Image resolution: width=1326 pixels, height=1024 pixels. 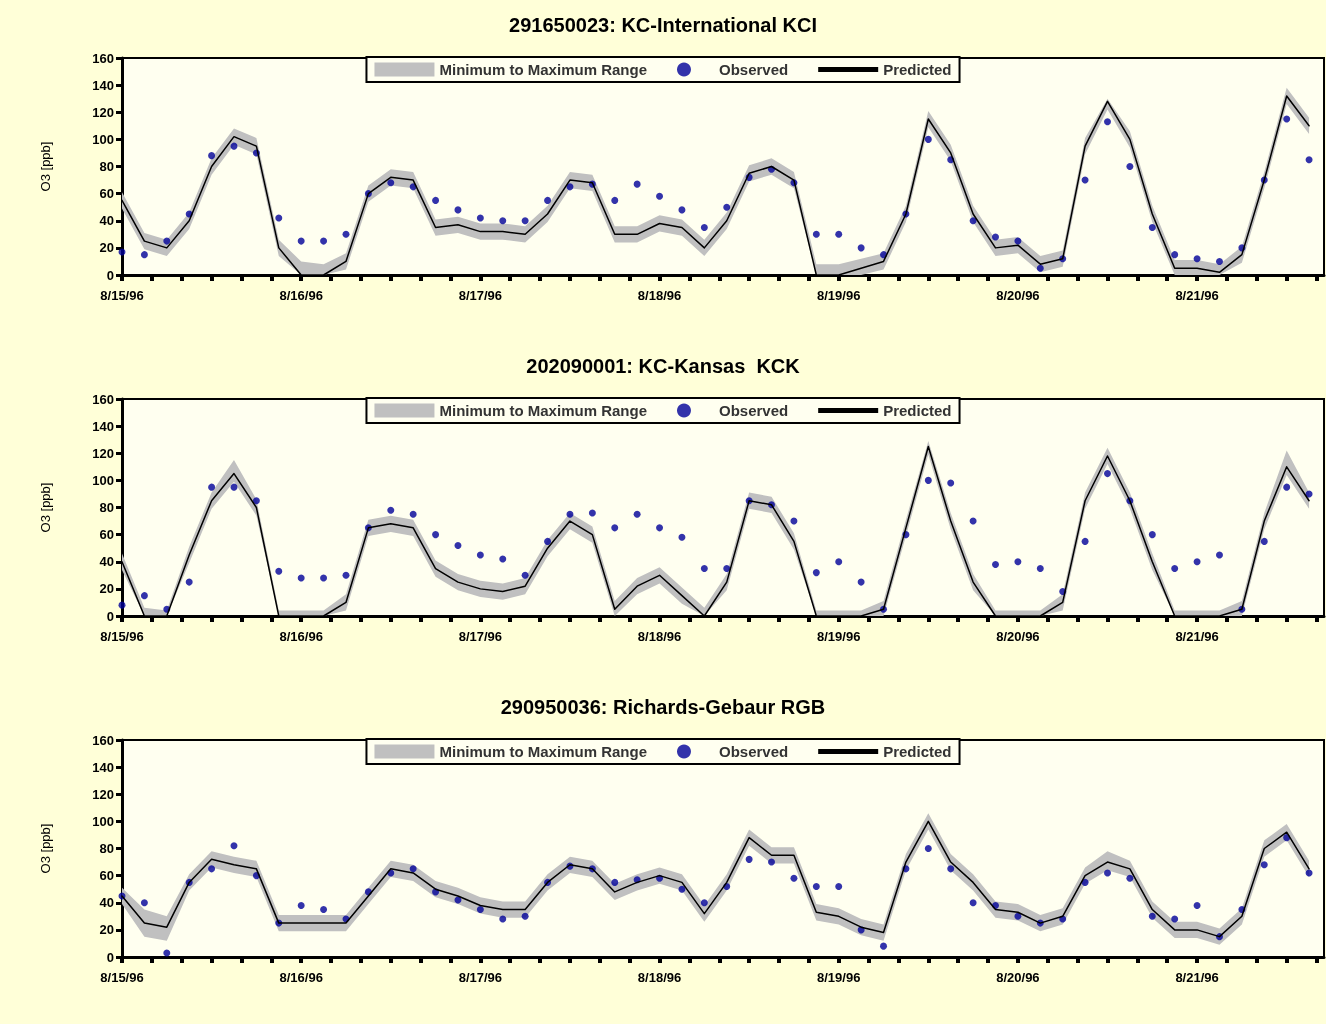 What do you see at coordinates (663, 707) in the screenshot?
I see `chart-title: 290950036: Richards-Gebaur RGB` at bounding box center [663, 707].